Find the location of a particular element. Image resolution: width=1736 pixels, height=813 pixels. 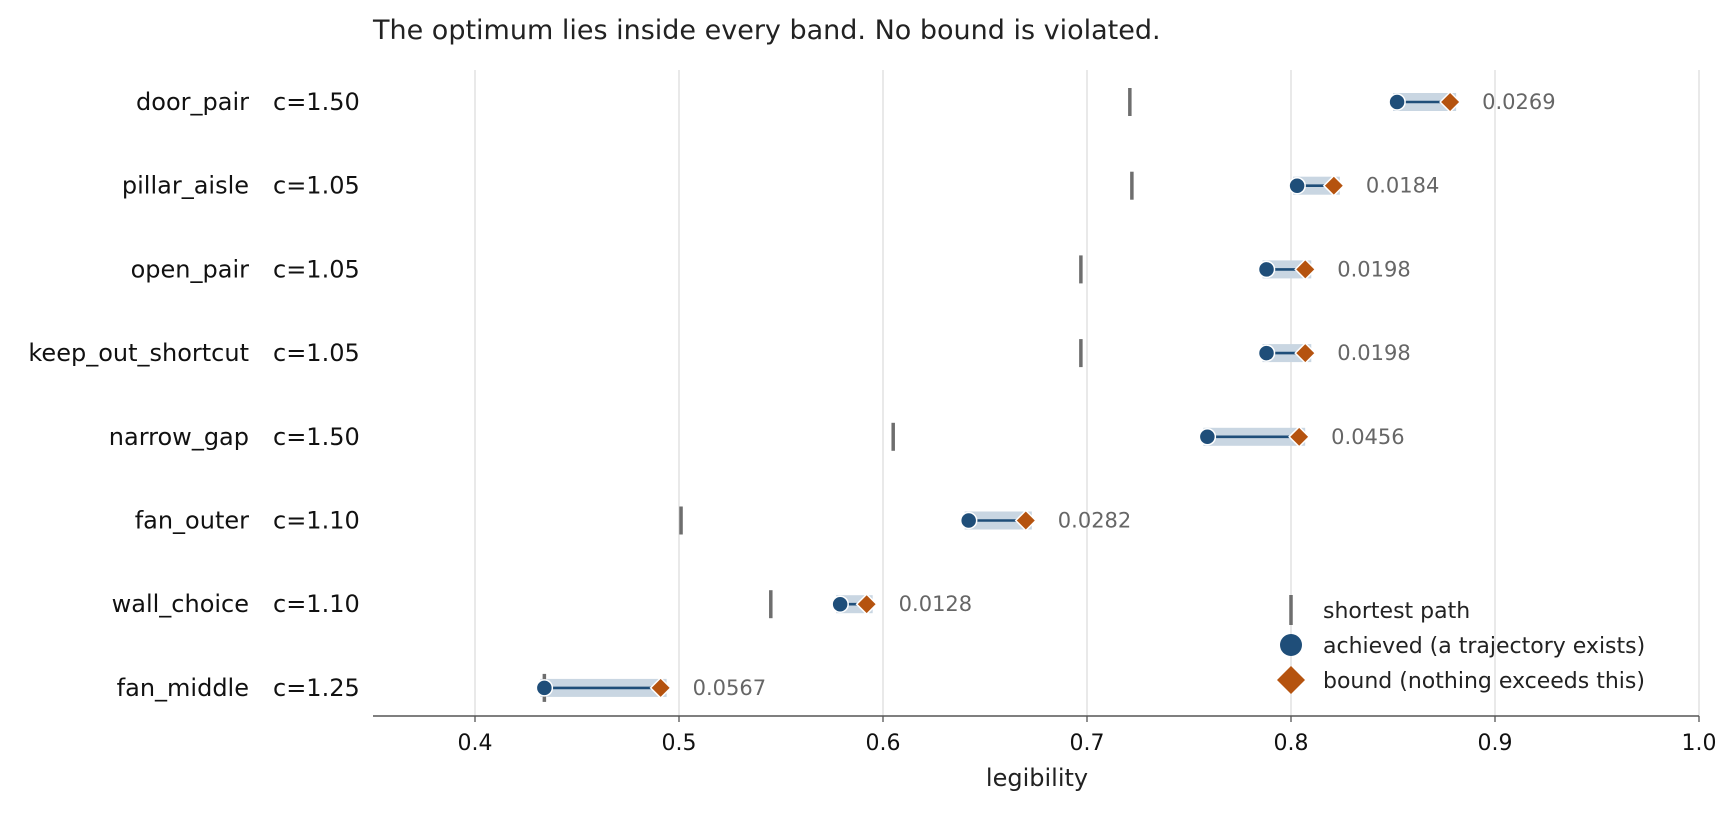

row-c-door_pair: c=1.50 is located at coordinates (316, 102).